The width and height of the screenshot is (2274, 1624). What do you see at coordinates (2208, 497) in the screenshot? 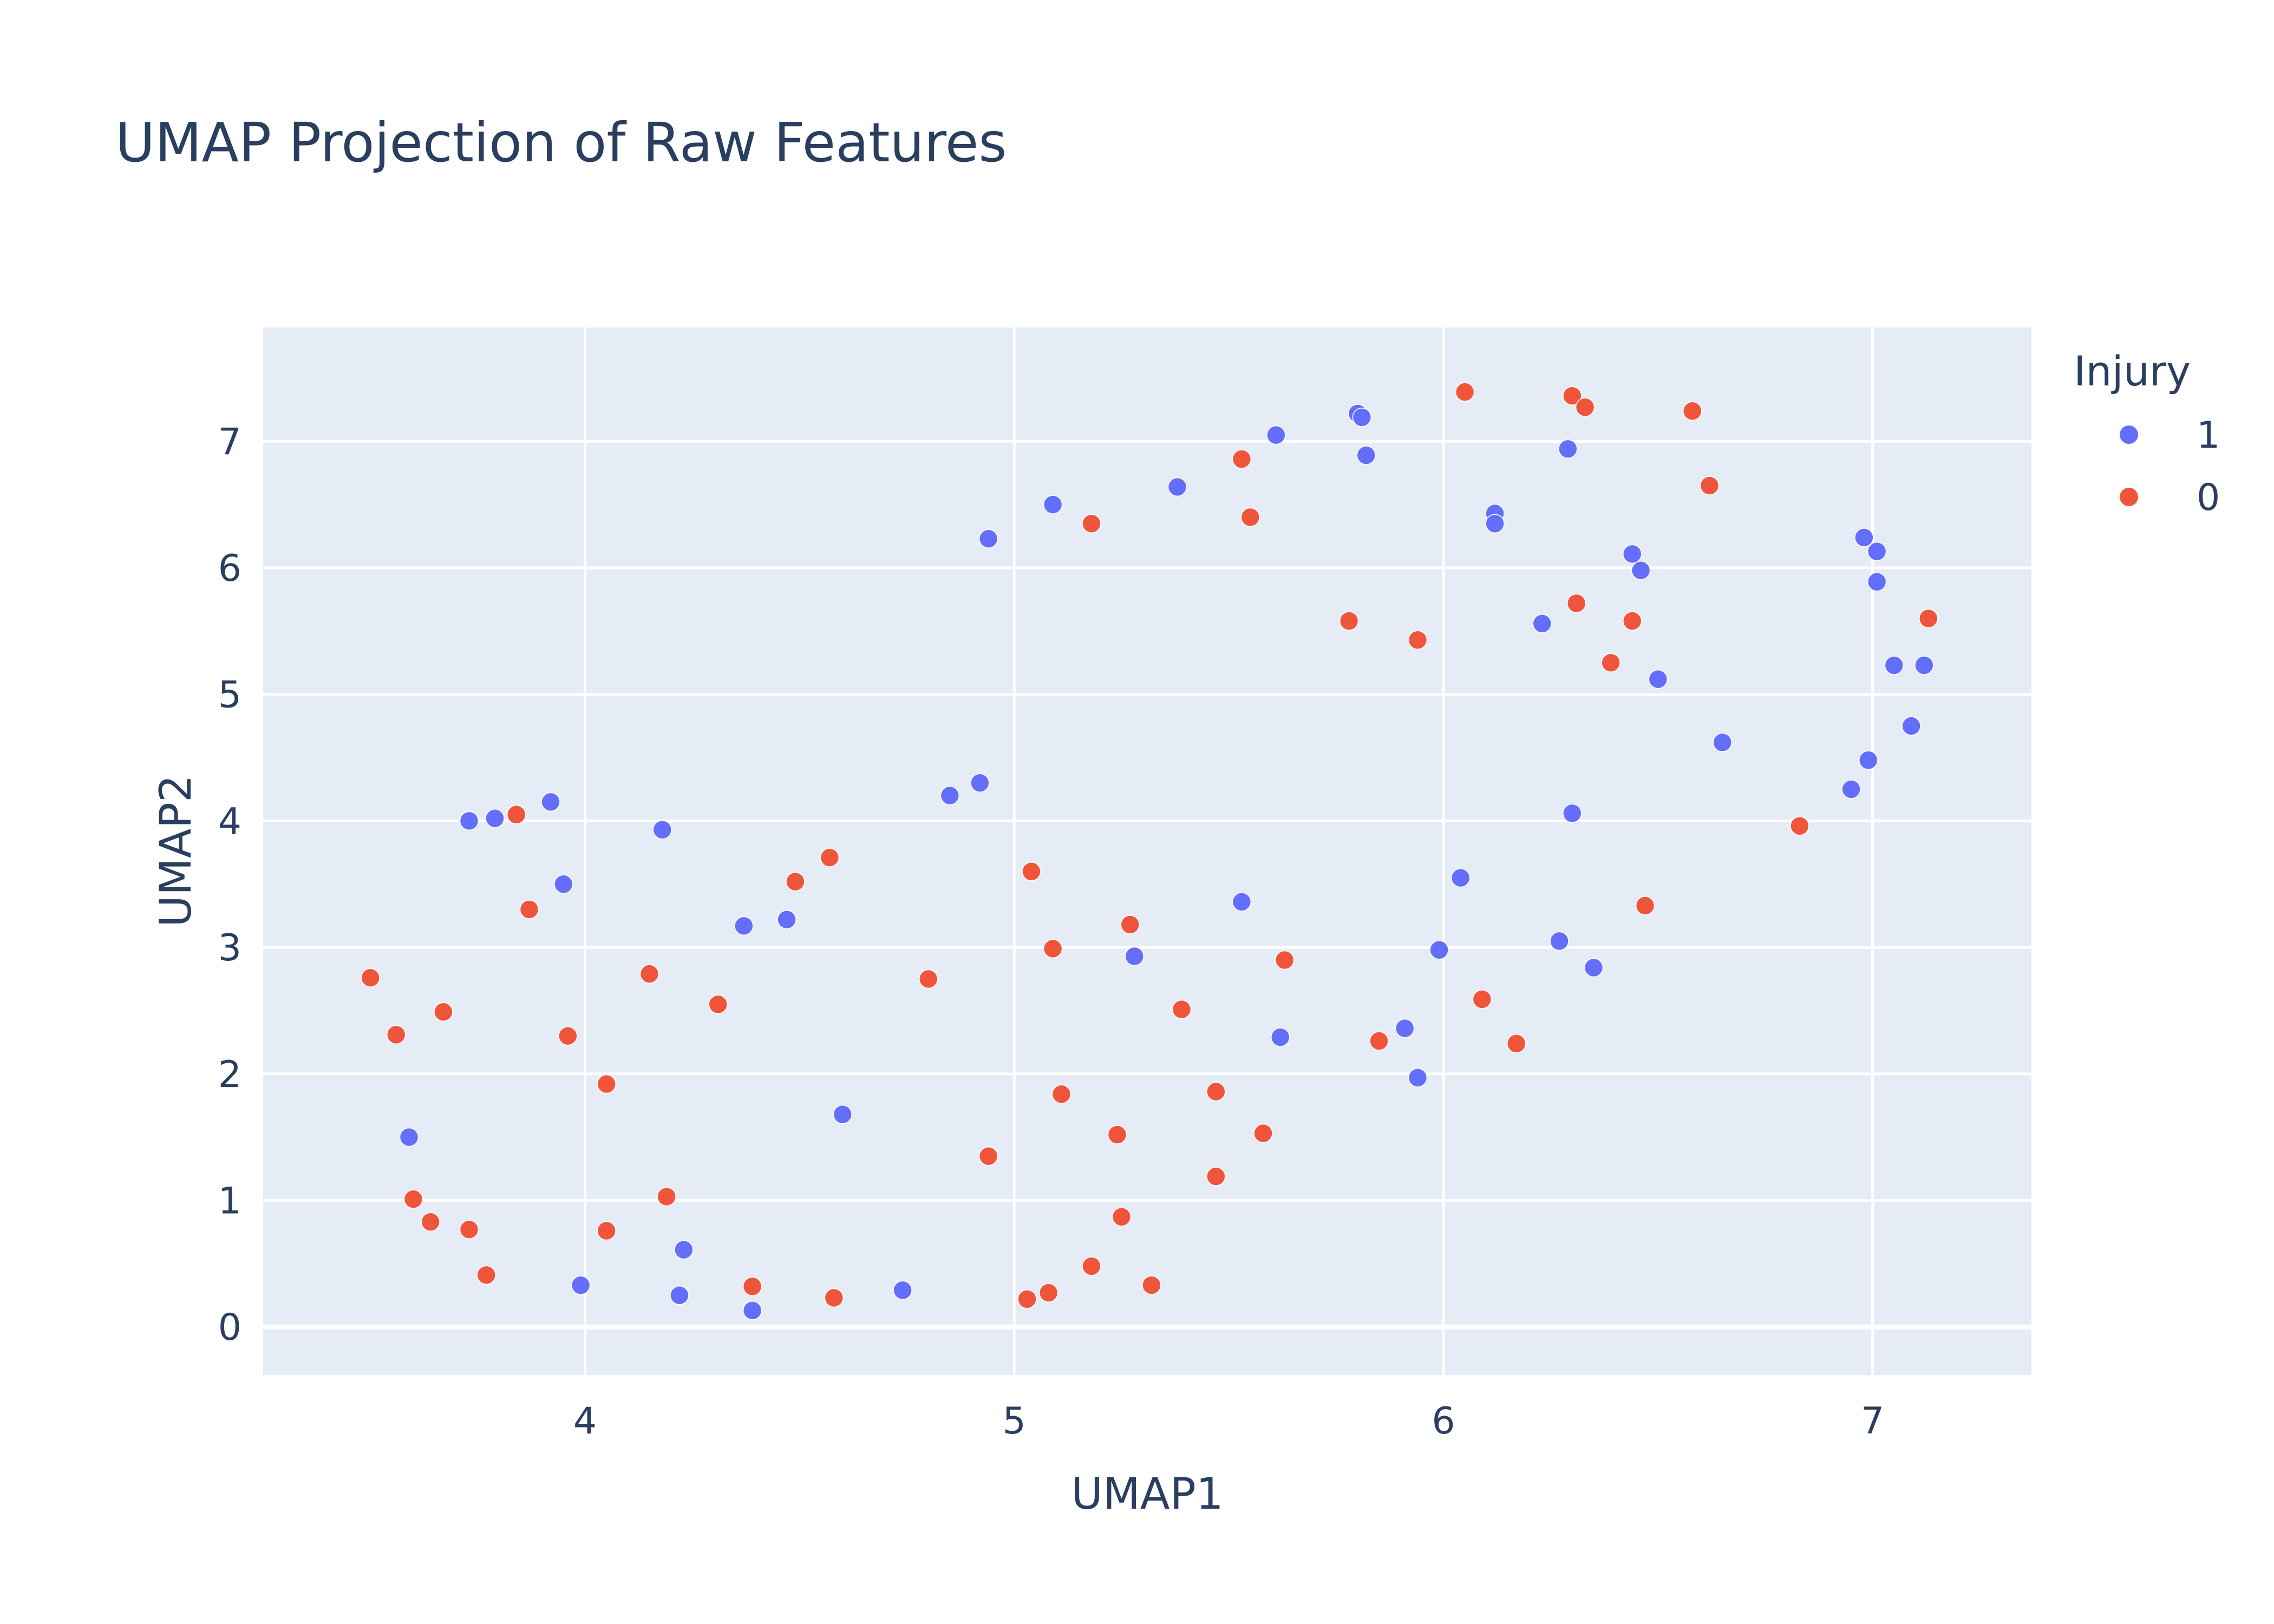
I see `legend-label-0: 0` at bounding box center [2208, 497].